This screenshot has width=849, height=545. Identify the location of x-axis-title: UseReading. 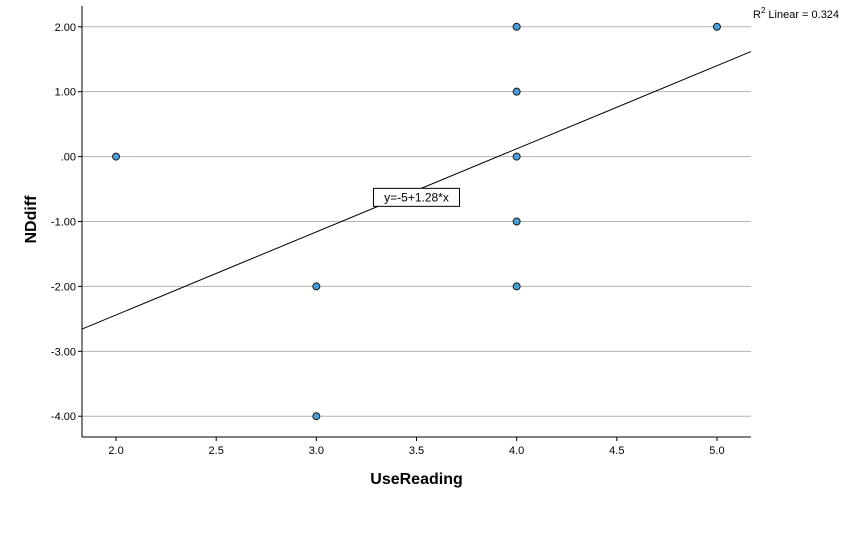
(416, 479).